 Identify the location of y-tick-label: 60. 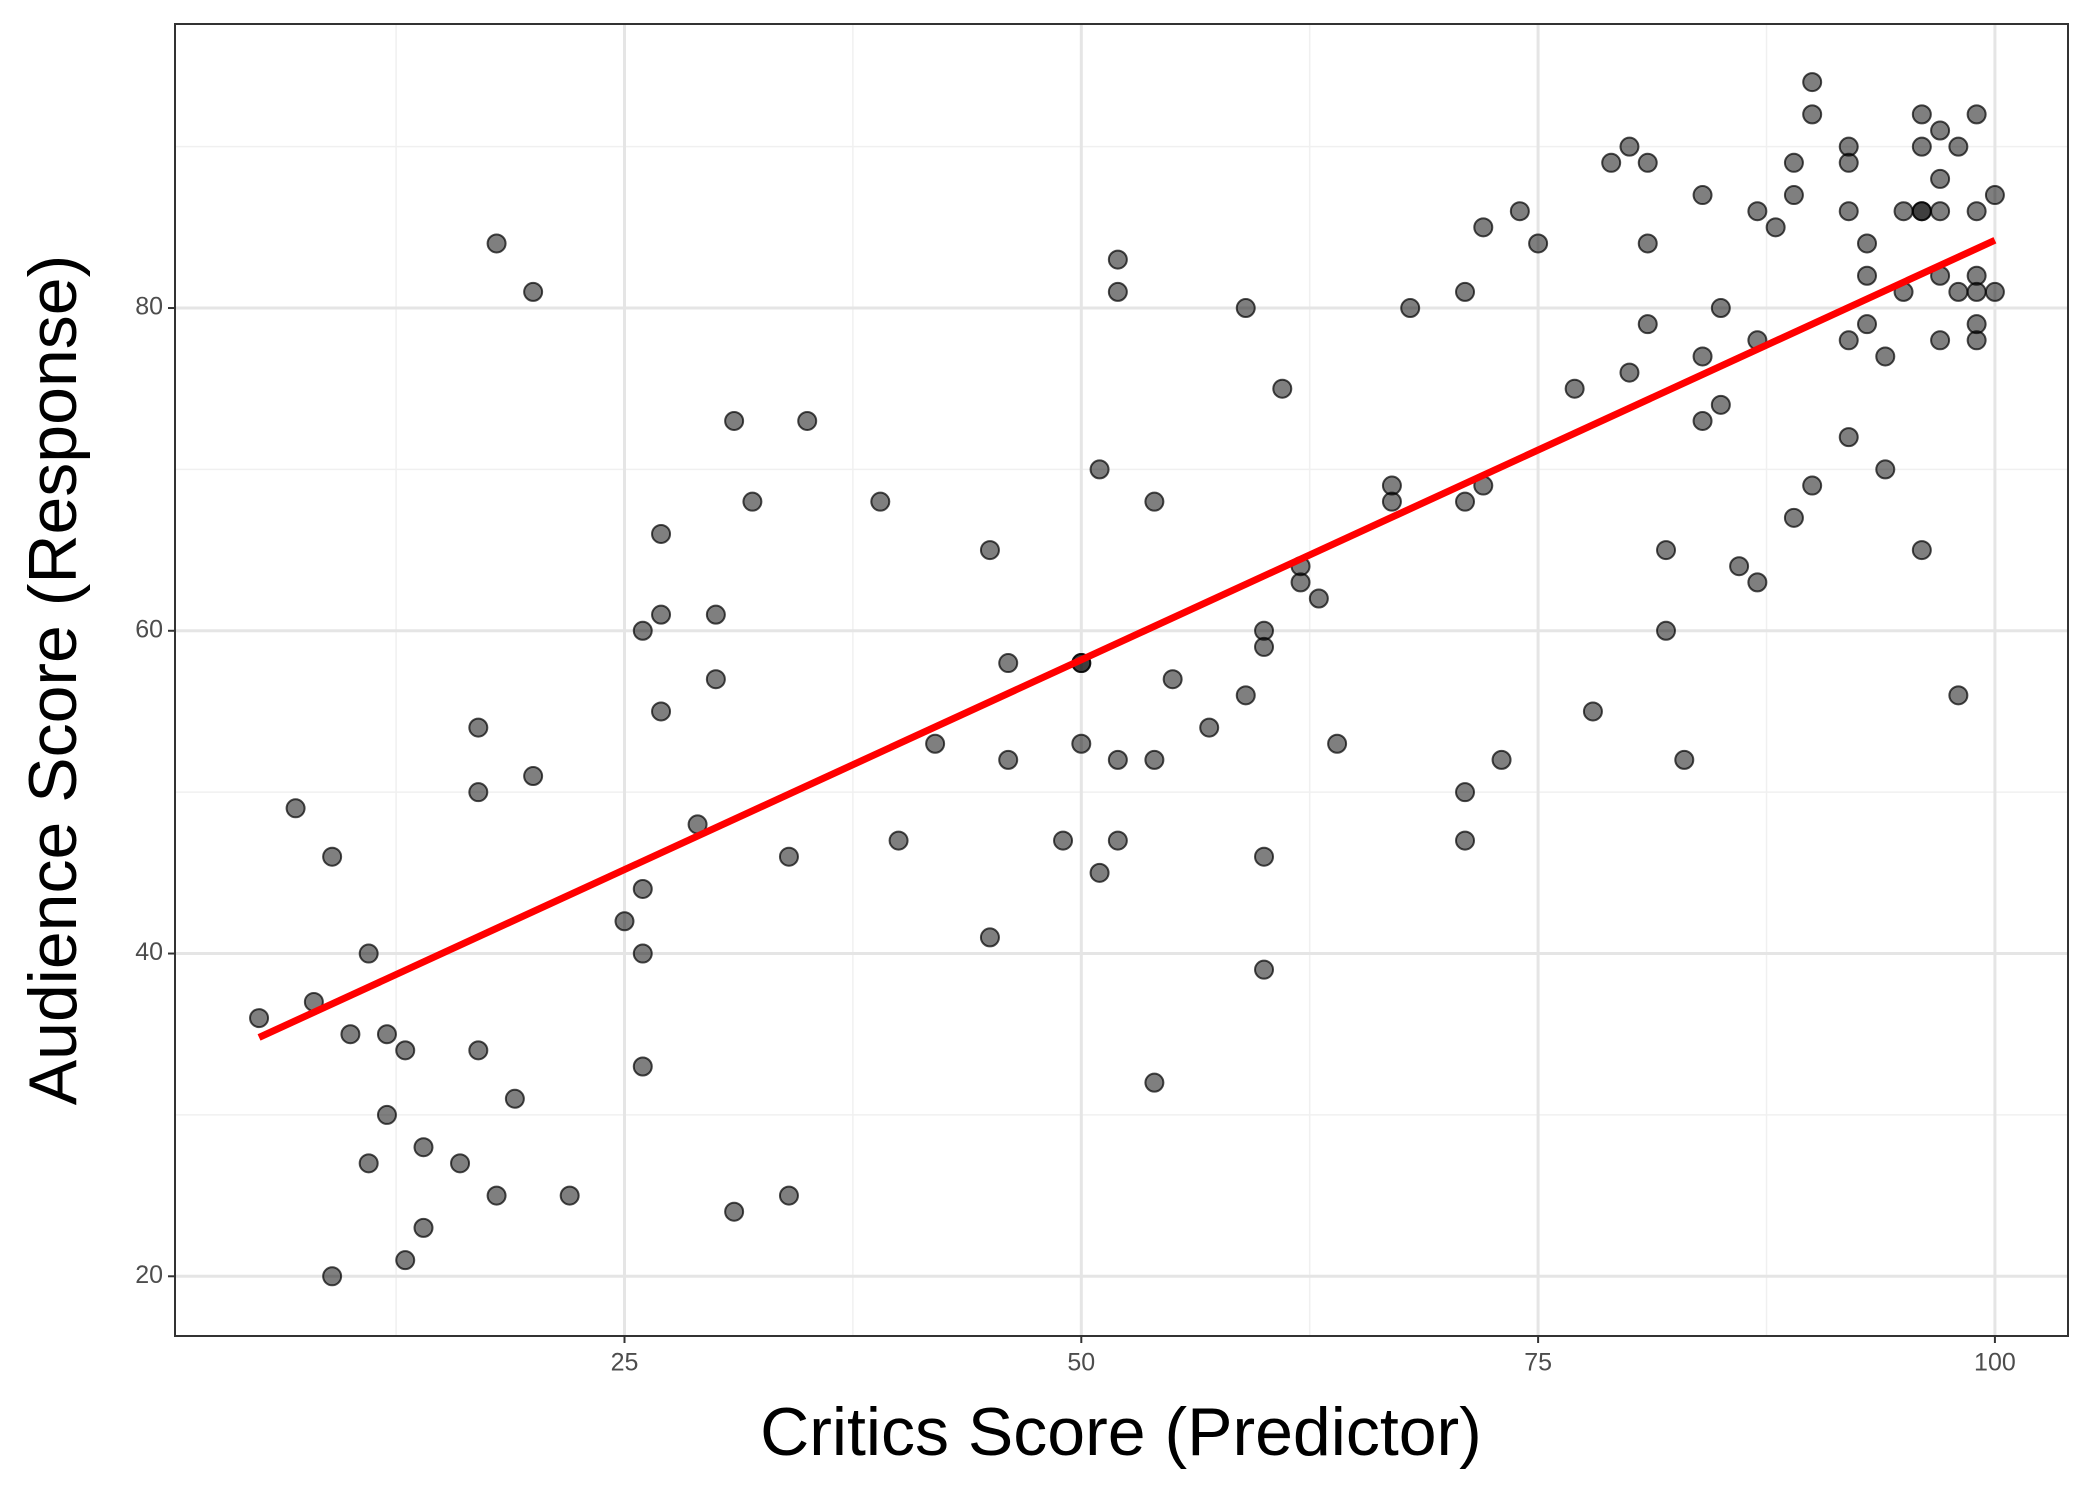
(149, 629).